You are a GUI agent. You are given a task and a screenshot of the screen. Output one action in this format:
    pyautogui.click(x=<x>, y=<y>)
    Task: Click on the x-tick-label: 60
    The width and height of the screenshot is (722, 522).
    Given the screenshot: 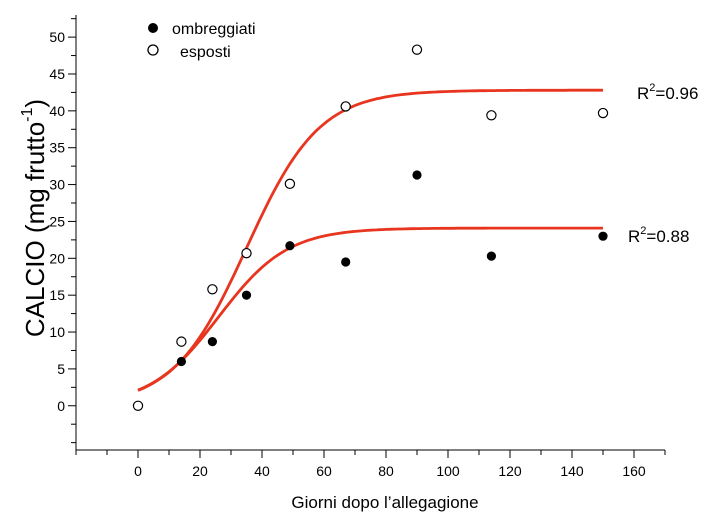 What is the action you would take?
    pyautogui.click(x=324, y=471)
    